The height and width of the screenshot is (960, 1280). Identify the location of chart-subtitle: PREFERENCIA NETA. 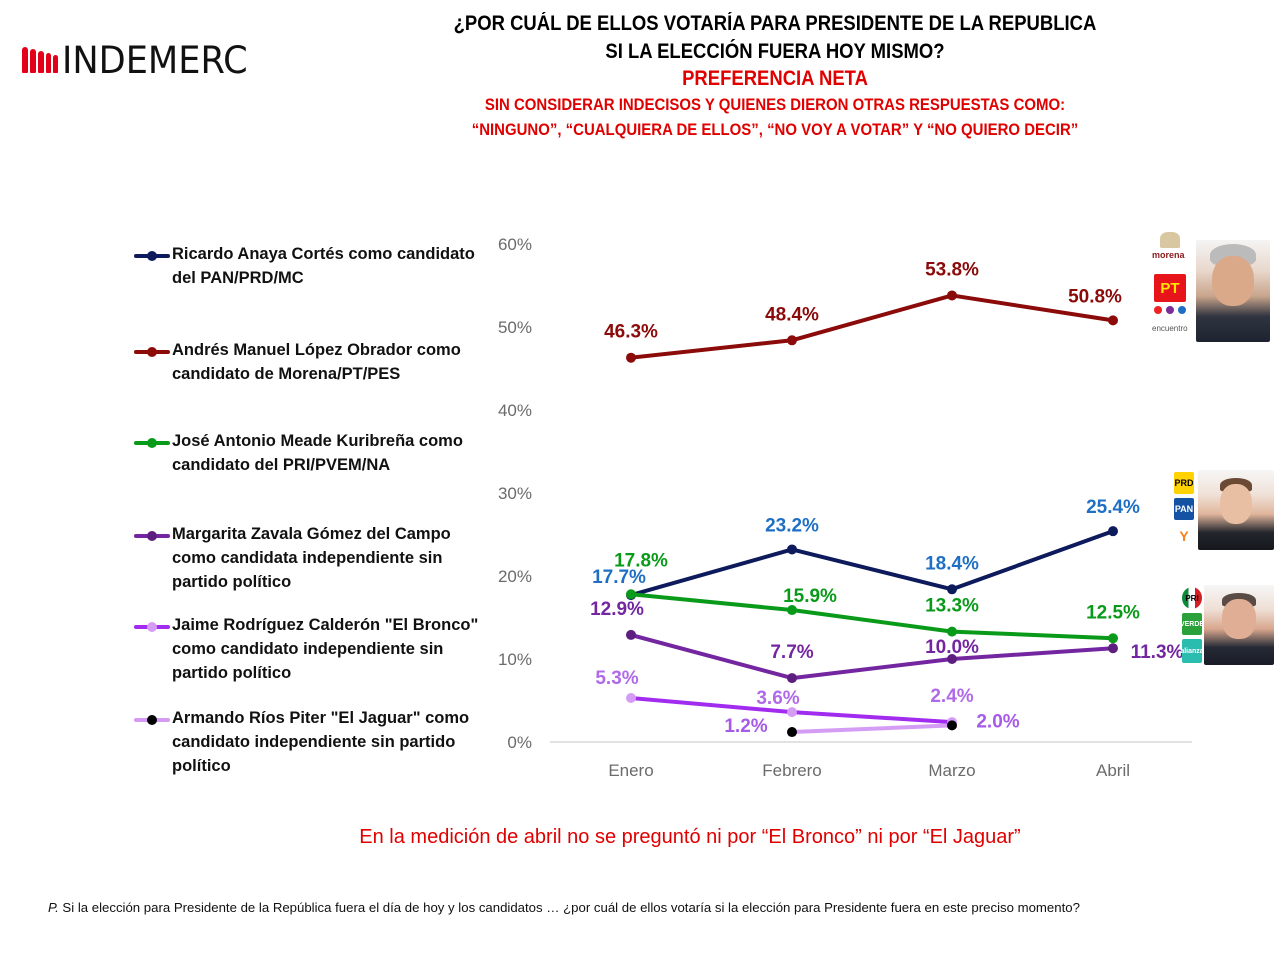
(775, 78).